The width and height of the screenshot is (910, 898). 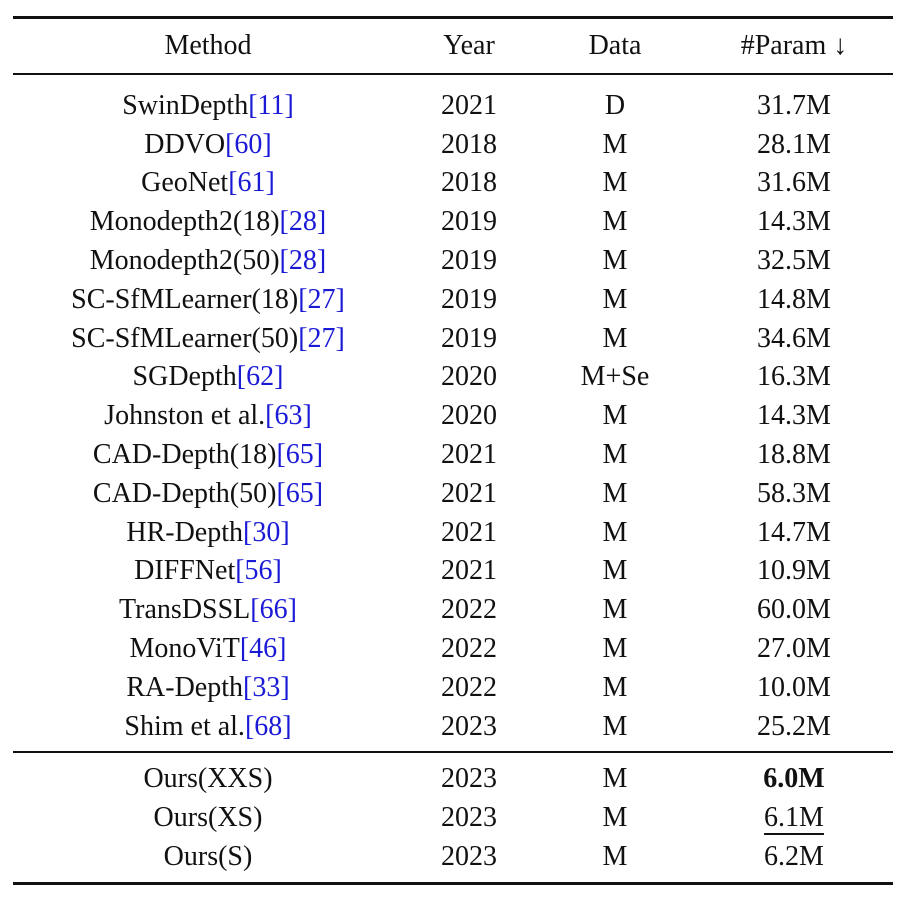 What do you see at coordinates (248, 144) in the screenshot?
I see `citation-link: [60]` at bounding box center [248, 144].